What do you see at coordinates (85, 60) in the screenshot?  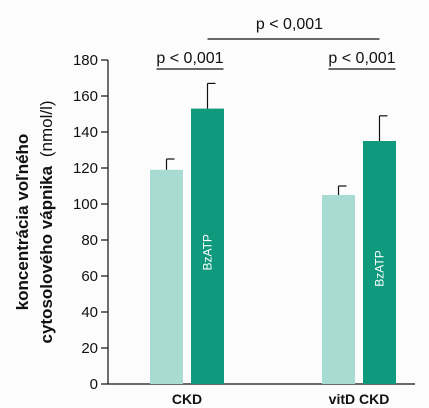 I see `y-tick-label: 180` at bounding box center [85, 60].